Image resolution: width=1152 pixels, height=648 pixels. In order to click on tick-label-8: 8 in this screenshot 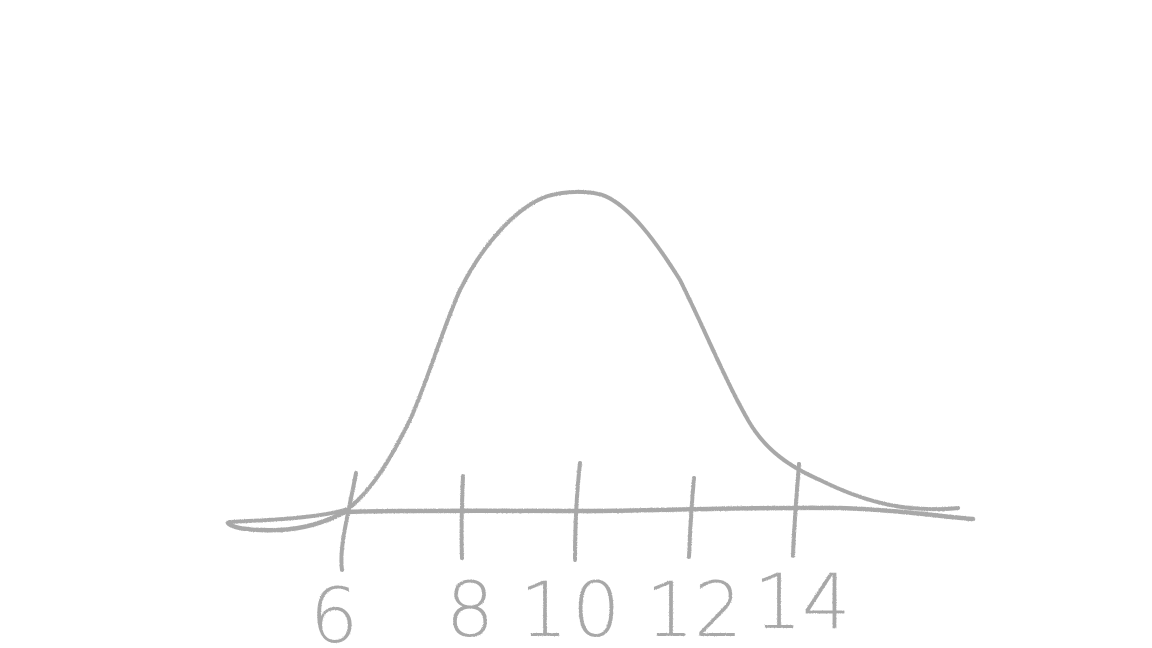, I will do `click(470, 606)`.